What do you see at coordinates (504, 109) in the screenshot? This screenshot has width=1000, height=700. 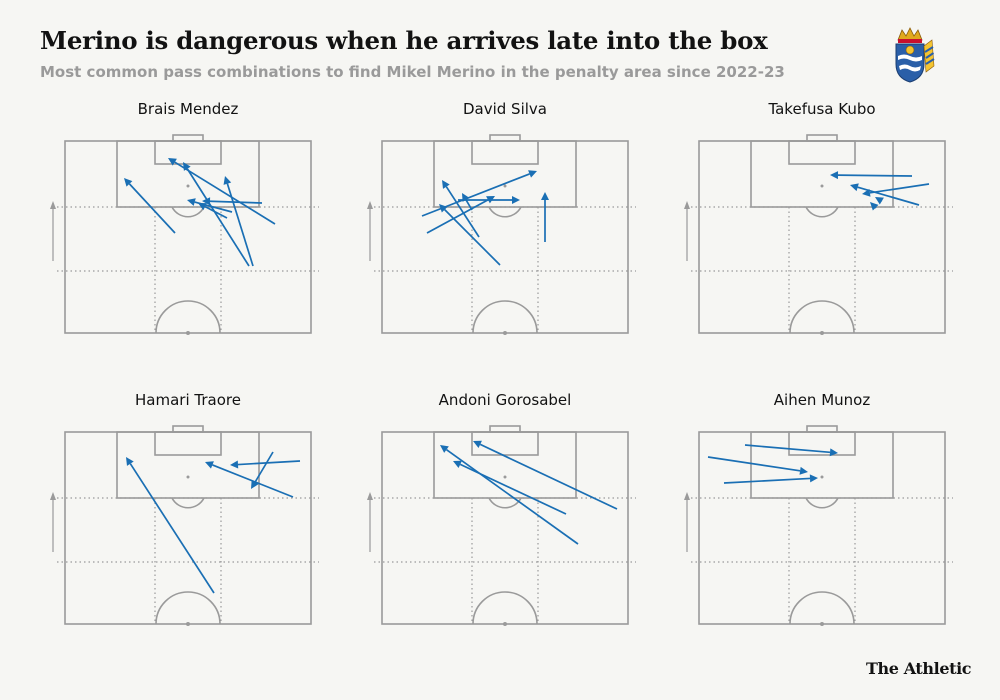 I see `panel-title: David Silva` at bounding box center [504, 109].